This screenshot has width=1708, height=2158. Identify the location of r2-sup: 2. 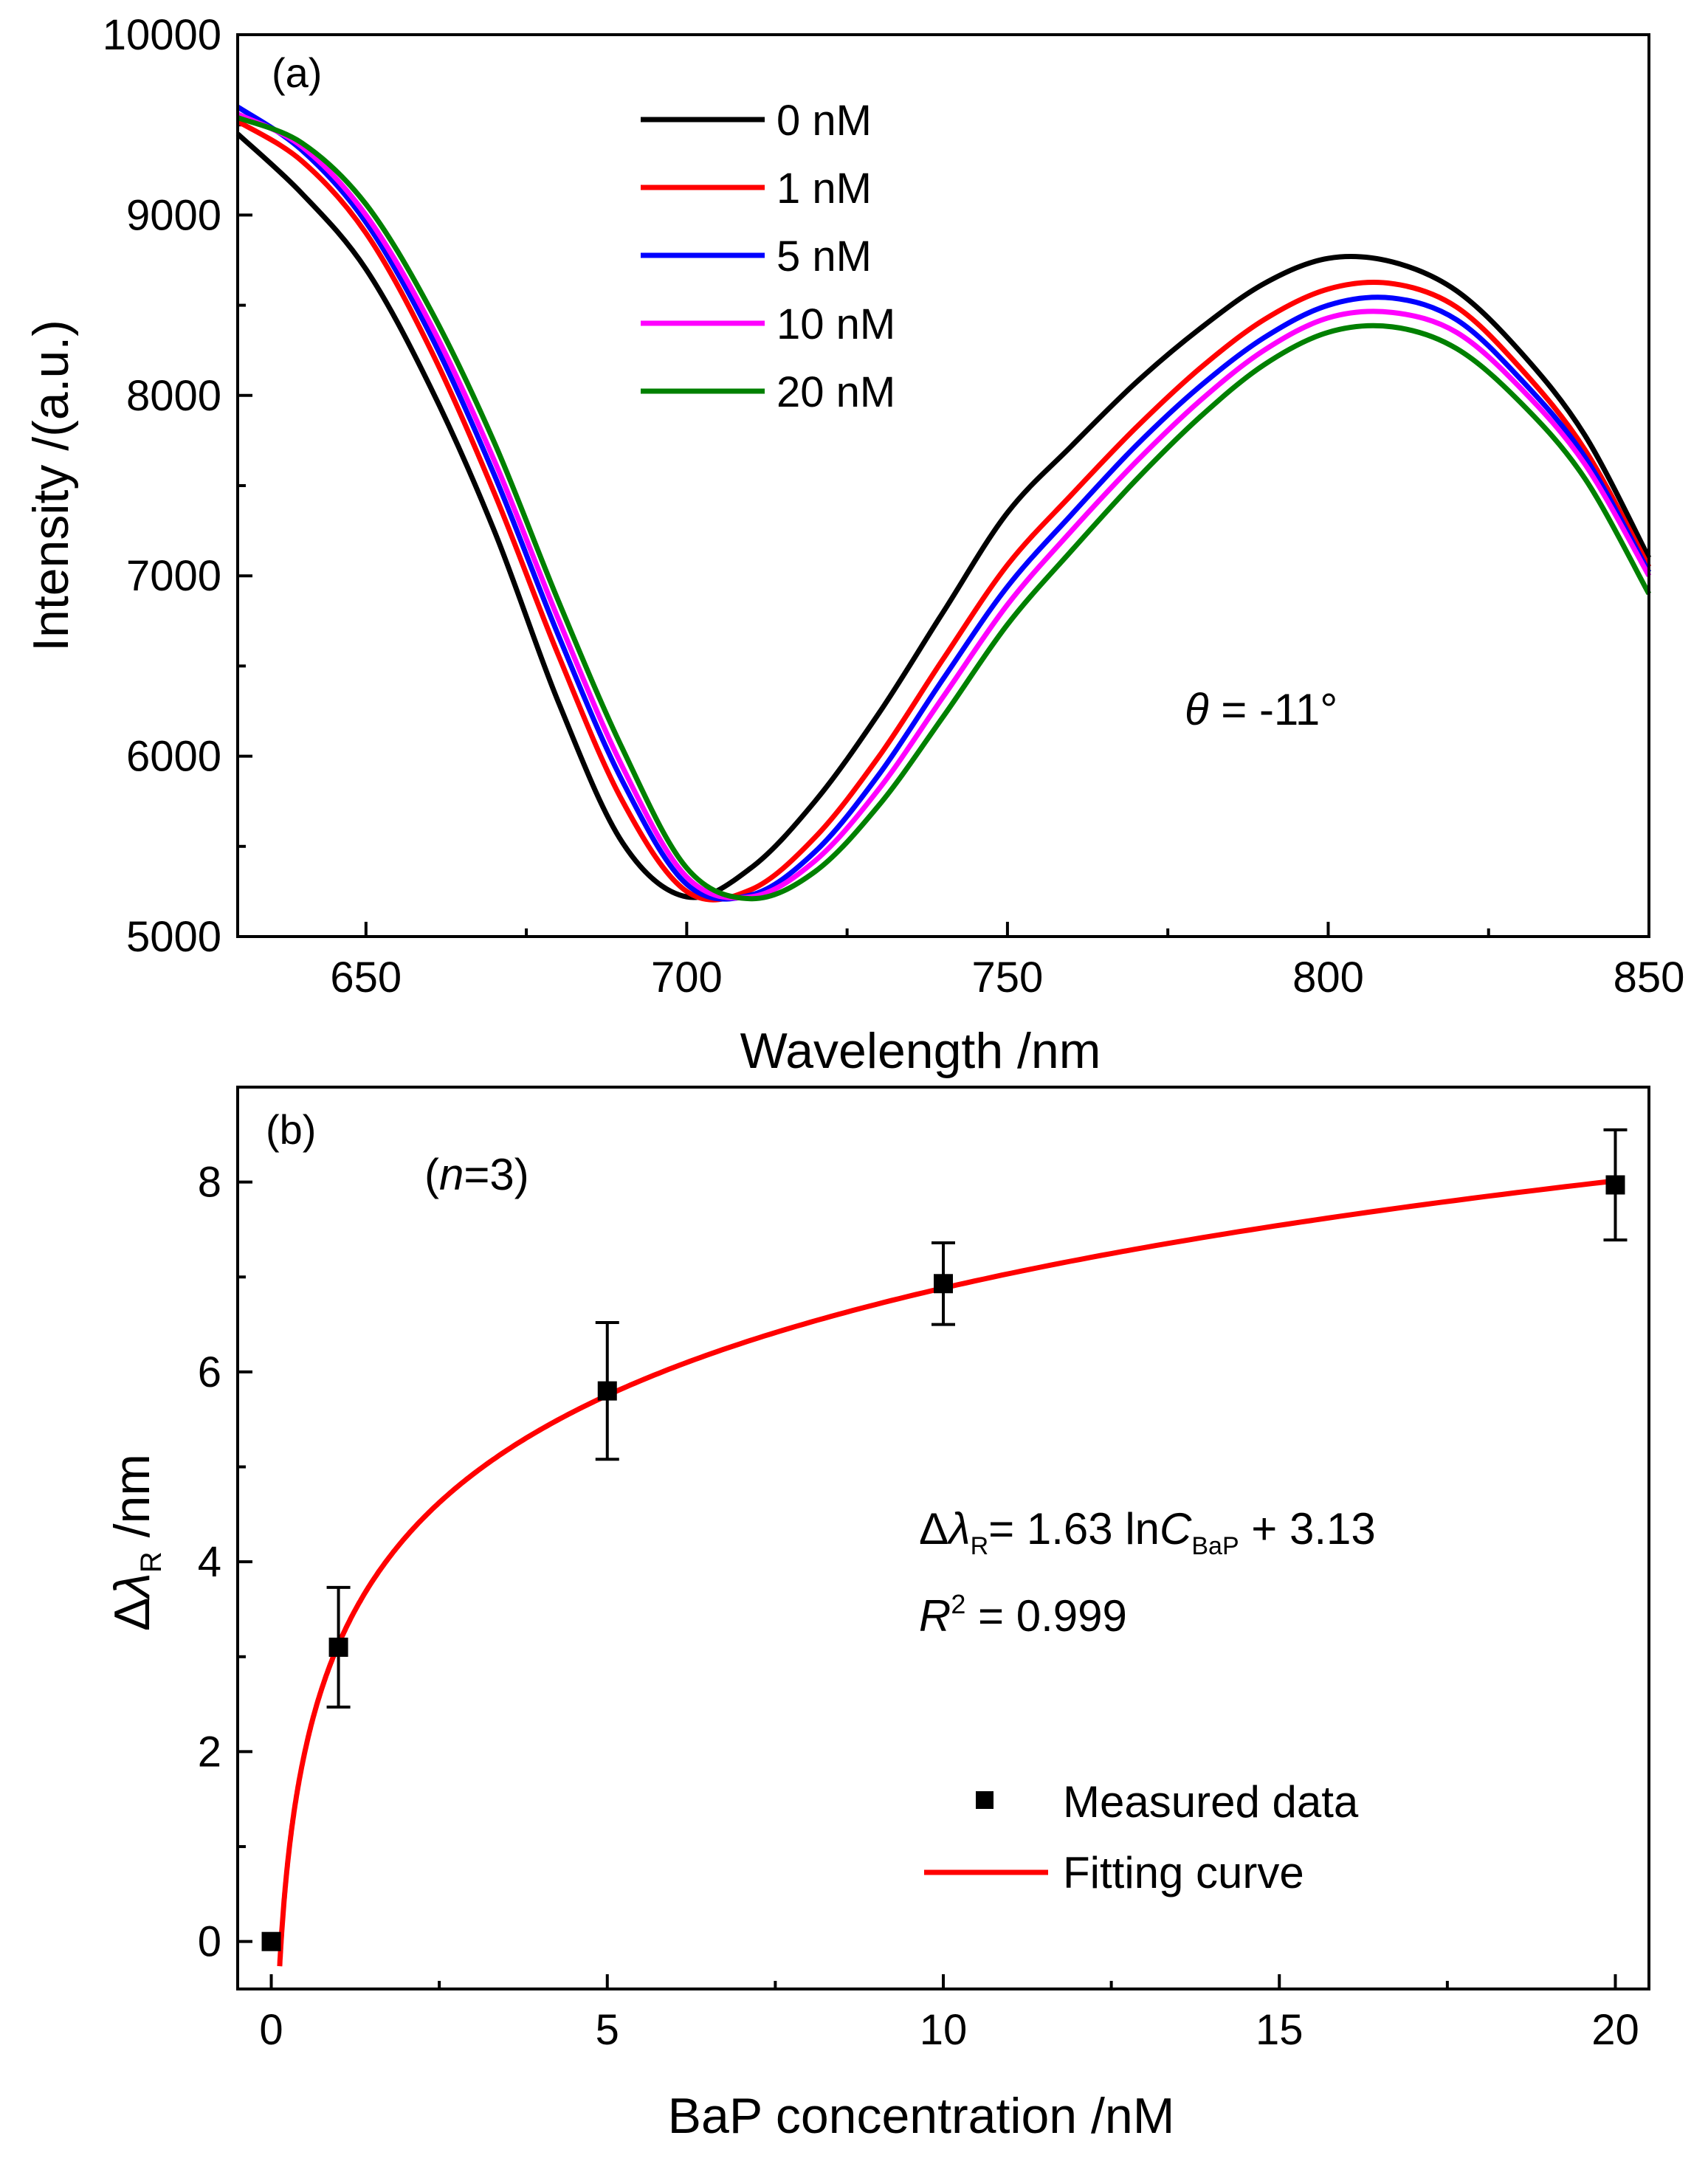
(958, 1604).